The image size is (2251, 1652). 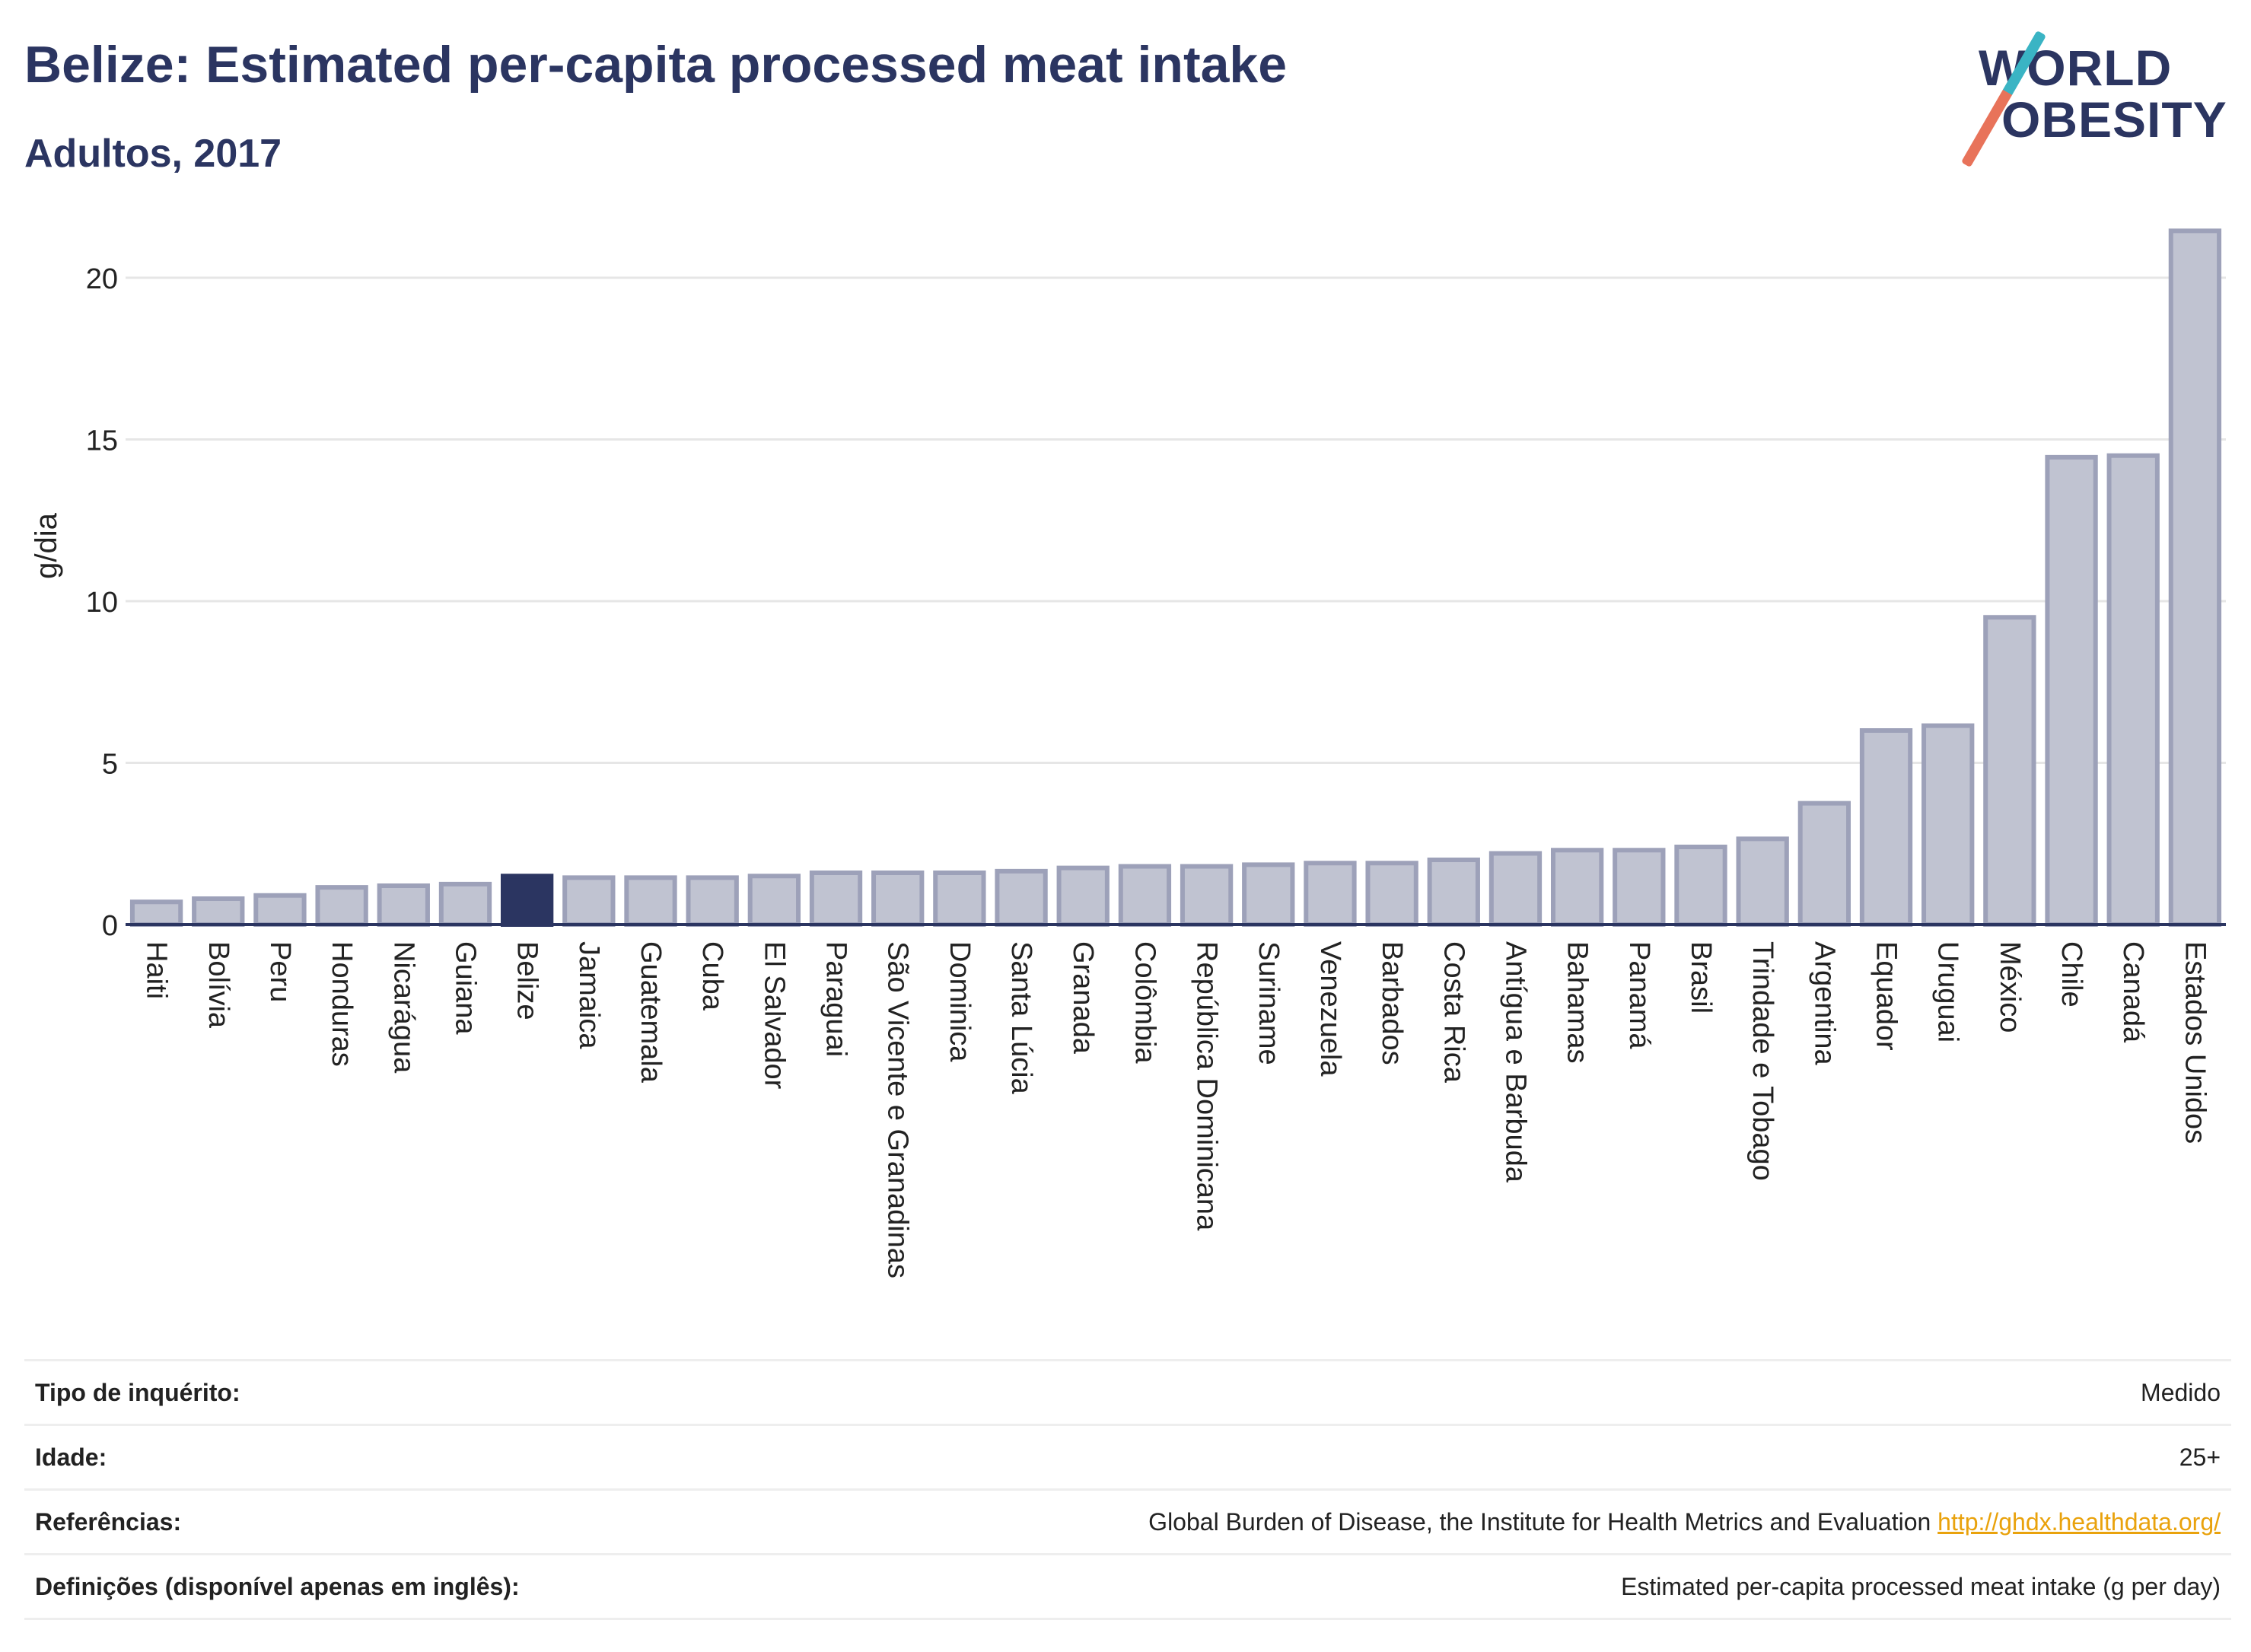 What do you see at coordinates (102, 603) in the screenshot?
I see `y-tick-label: 10` at bounding box center [102, 603].